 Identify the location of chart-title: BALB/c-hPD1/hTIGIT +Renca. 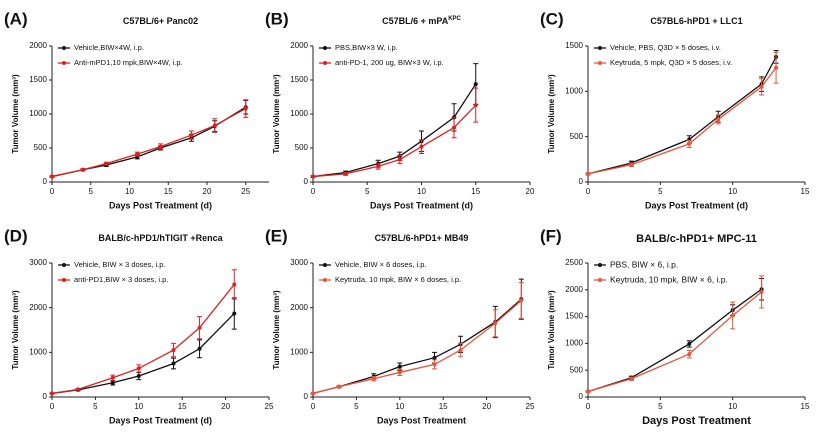
(160, 238).